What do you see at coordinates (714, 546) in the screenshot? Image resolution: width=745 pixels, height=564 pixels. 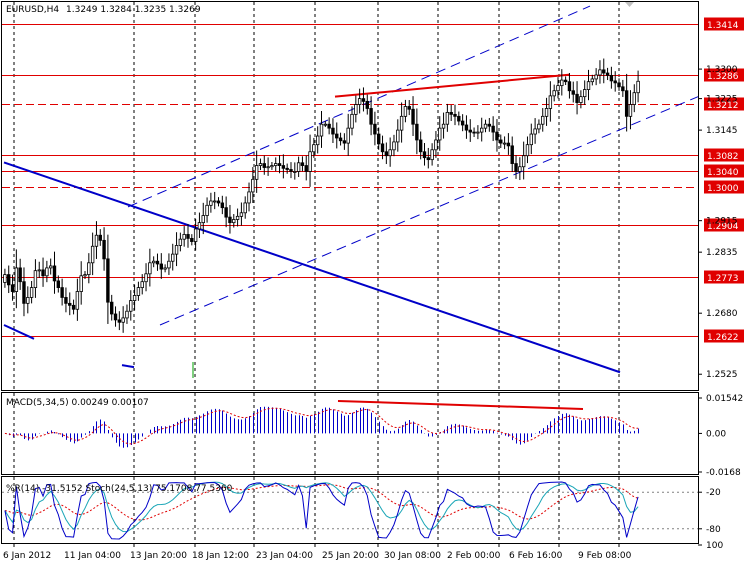 I see `wpr-tick-label: 100` at bounding box center [714, 546].